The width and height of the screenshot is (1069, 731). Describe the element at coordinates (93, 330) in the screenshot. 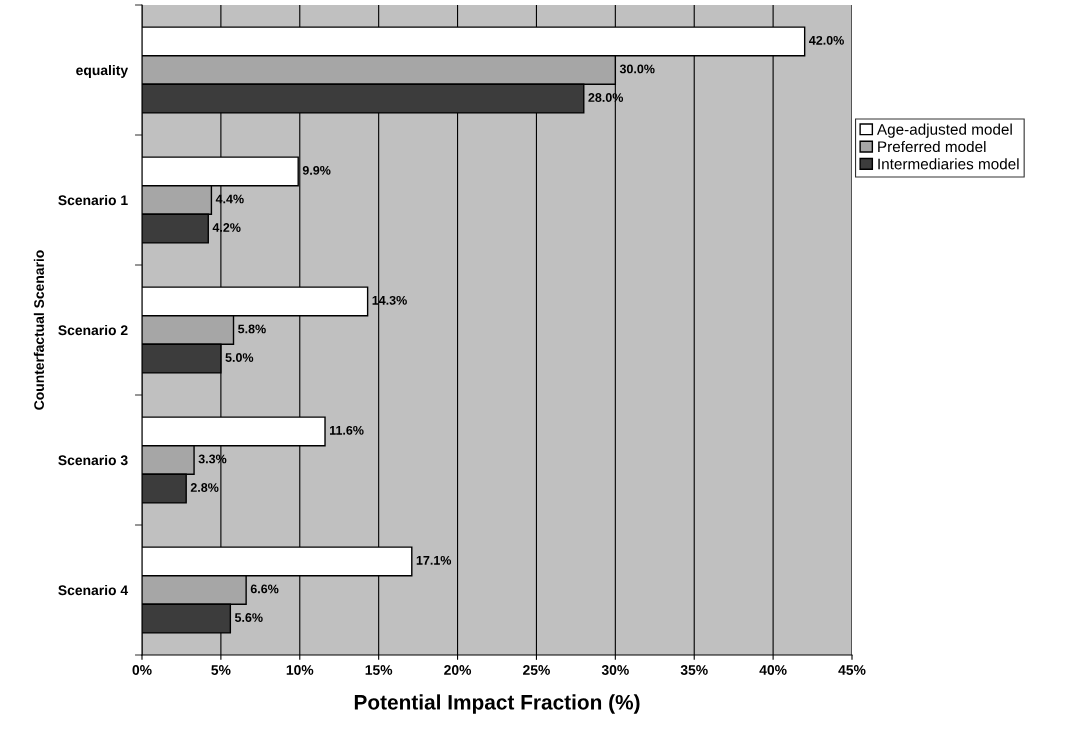

I see `y-tick-label: Scenario 2` at that location.